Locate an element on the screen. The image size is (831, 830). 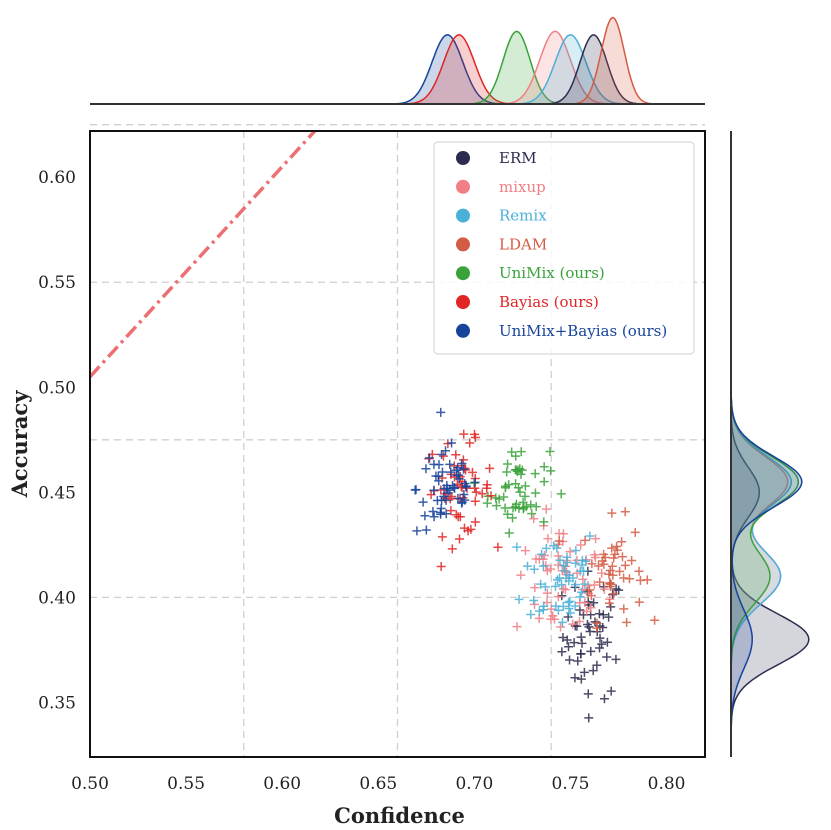
top-marginal-density is located at coordinates (397, 60).